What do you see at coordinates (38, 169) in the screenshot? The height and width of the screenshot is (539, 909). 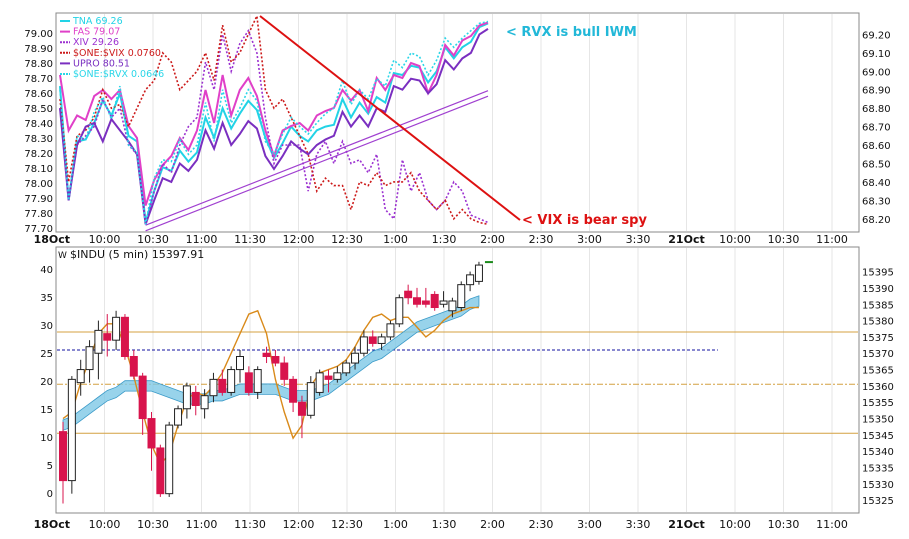 I see `y-tick-label: 78.10` at bounding box center [38, 169].